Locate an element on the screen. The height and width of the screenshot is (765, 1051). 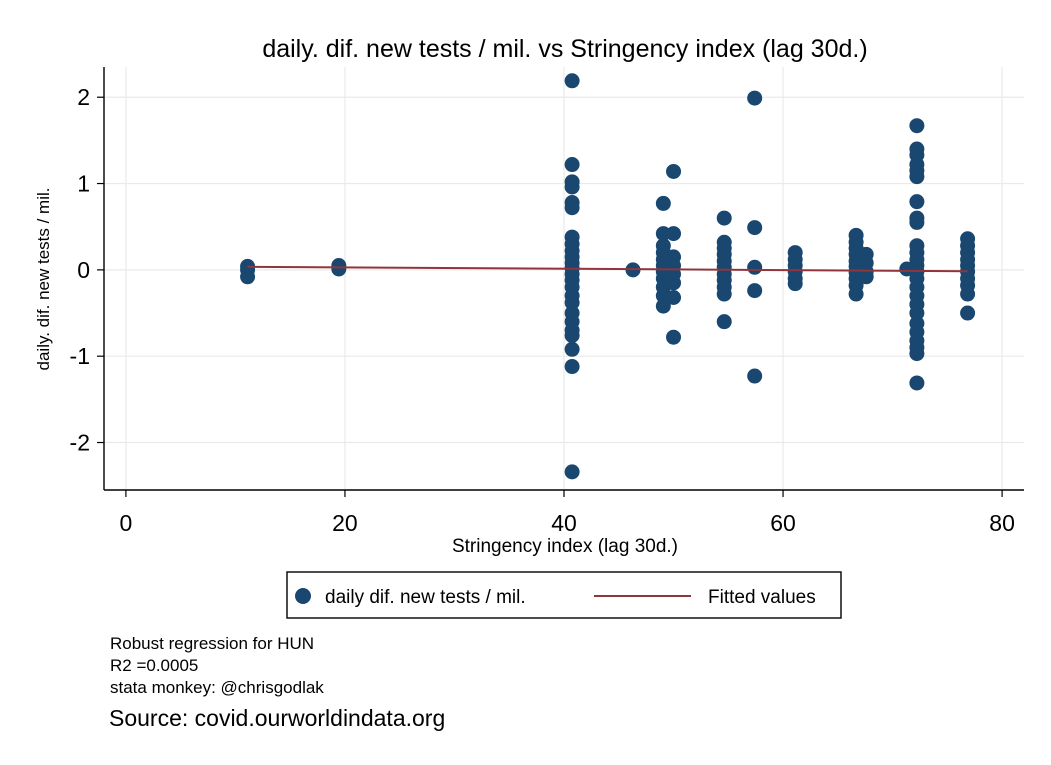
x-tick-label: 0 is located at coordinates (126, 523).